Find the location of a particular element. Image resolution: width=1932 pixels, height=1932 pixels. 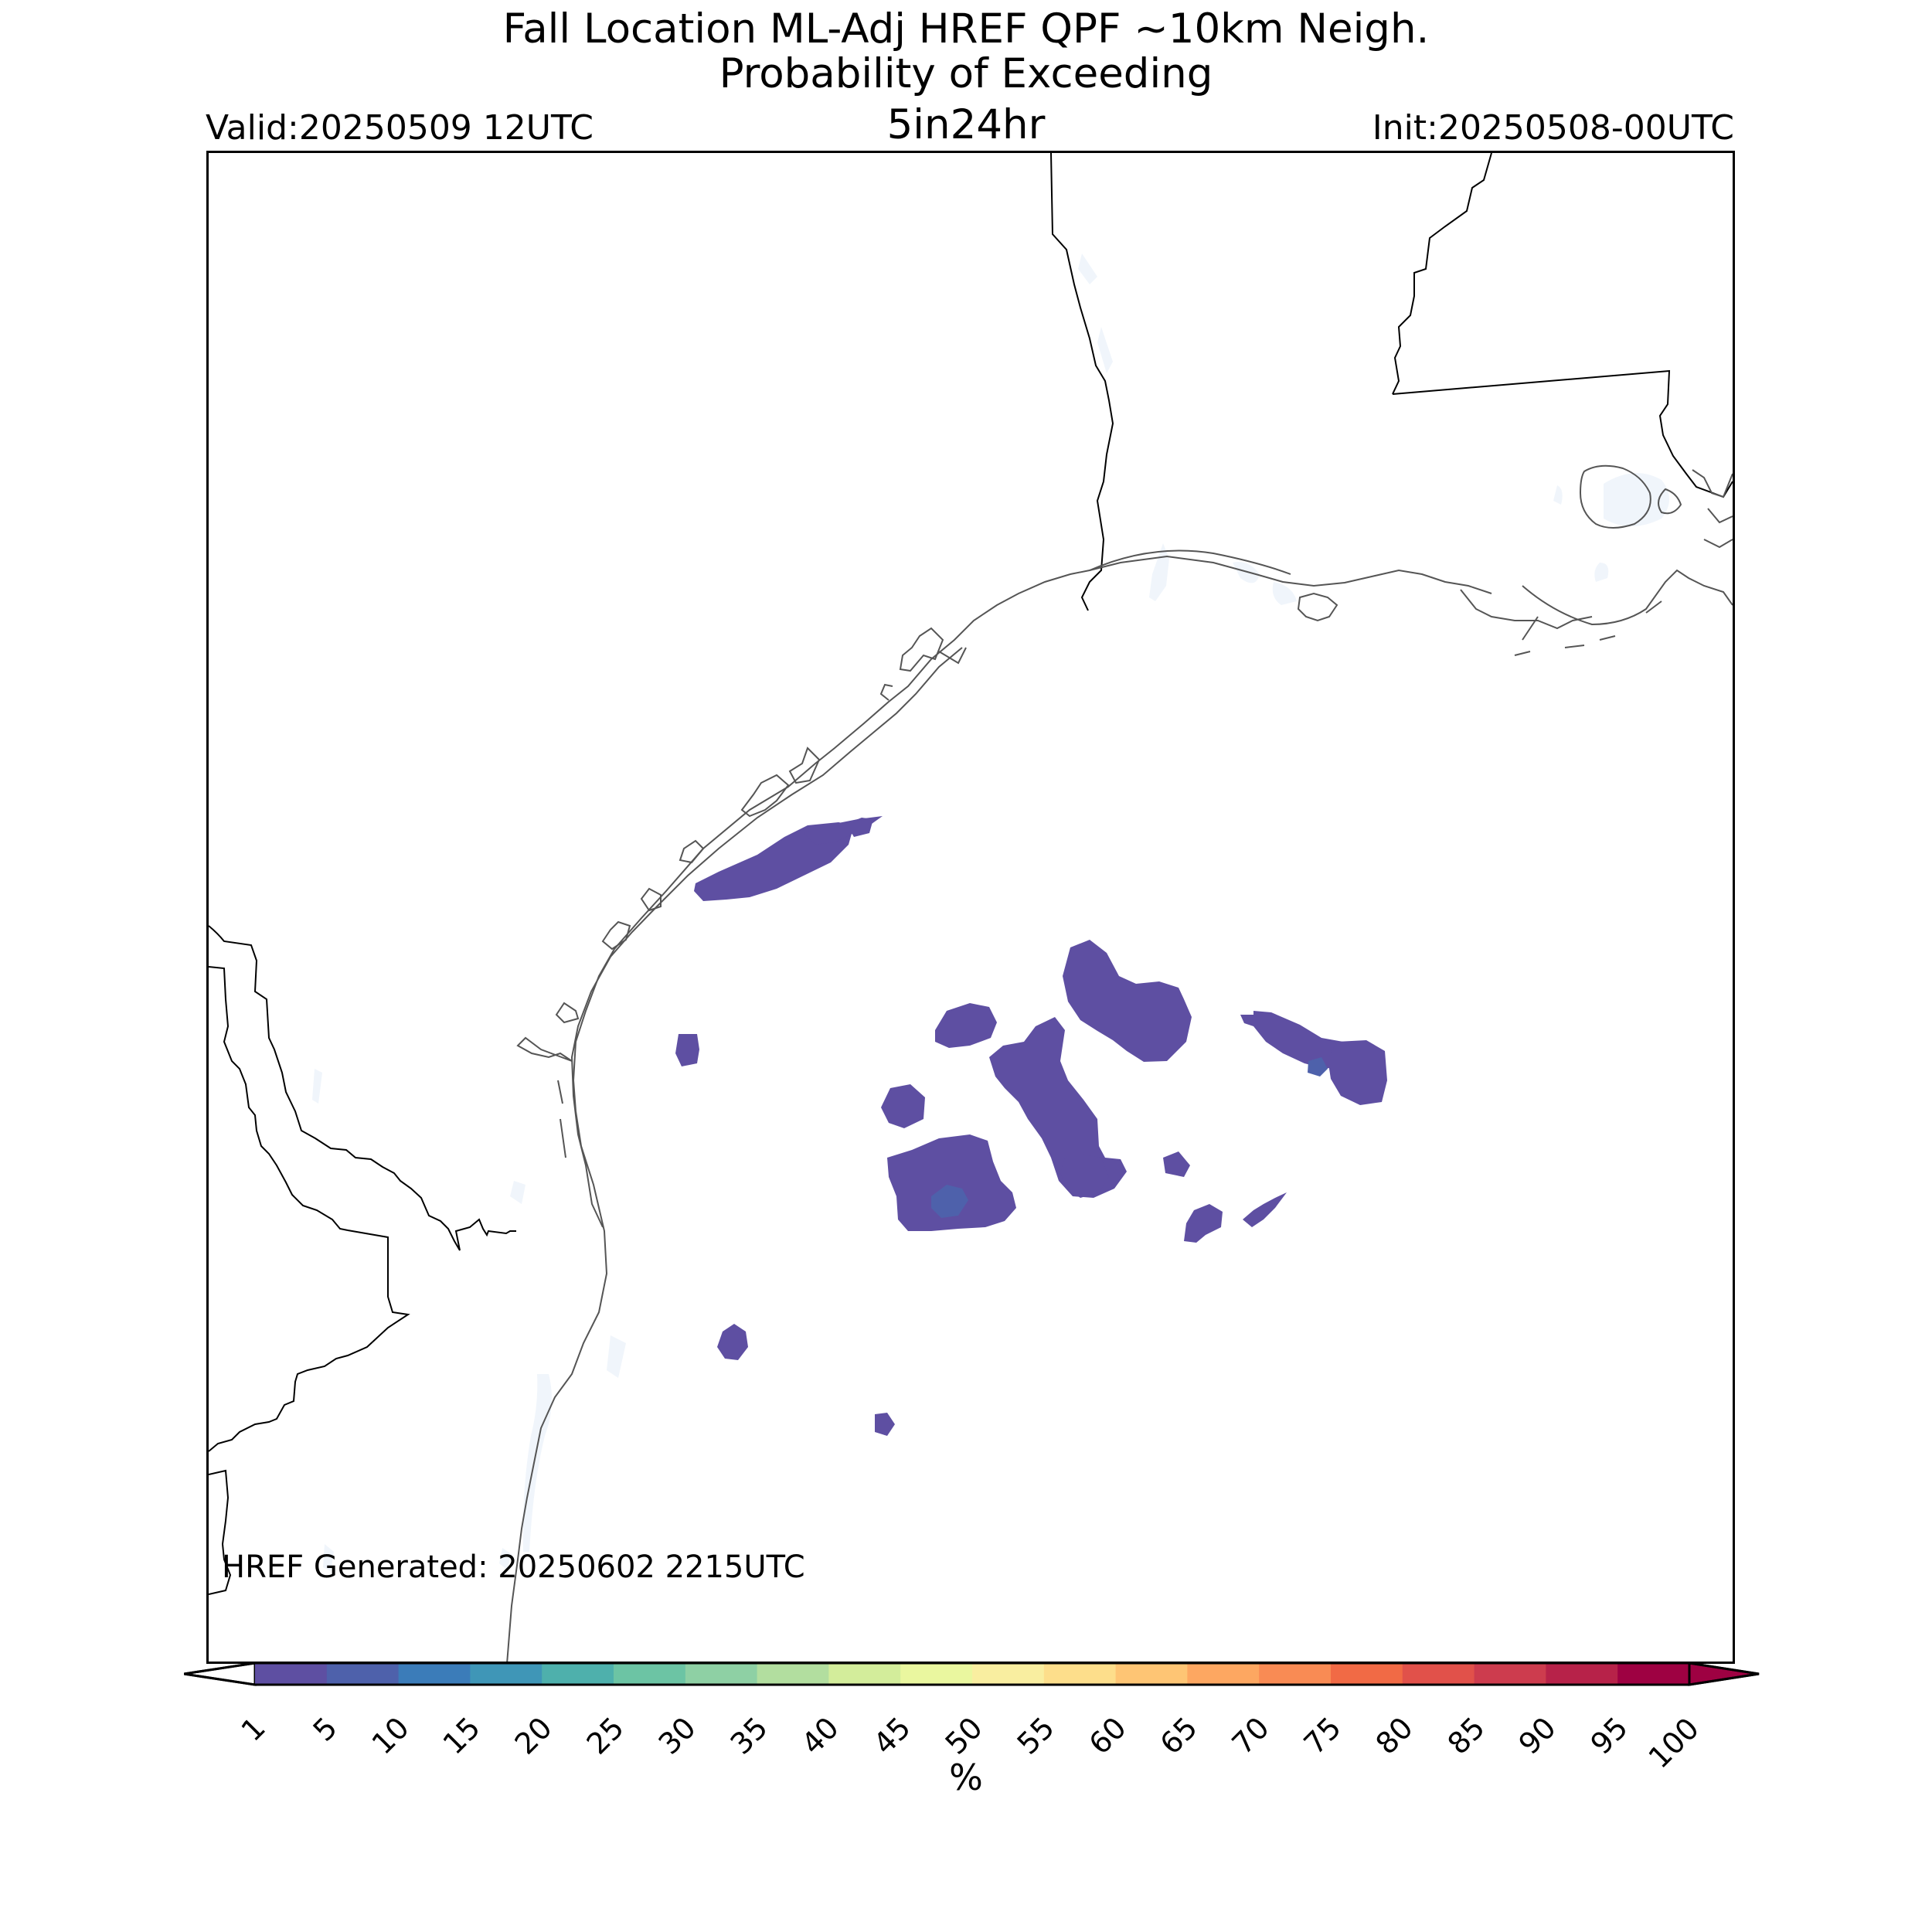

threshold-label: 5in24hr is located at coordinates (966, 125).